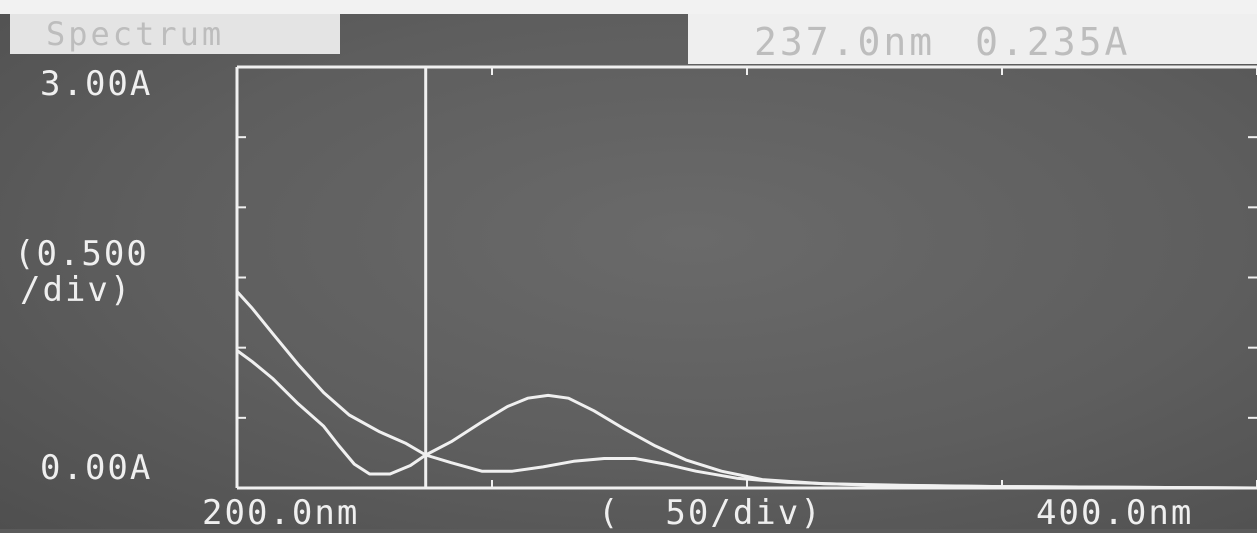 This screenshot has width=1257, height=533. I want to click on cursor-absorbance: 0.235A, so click(1053, 42).